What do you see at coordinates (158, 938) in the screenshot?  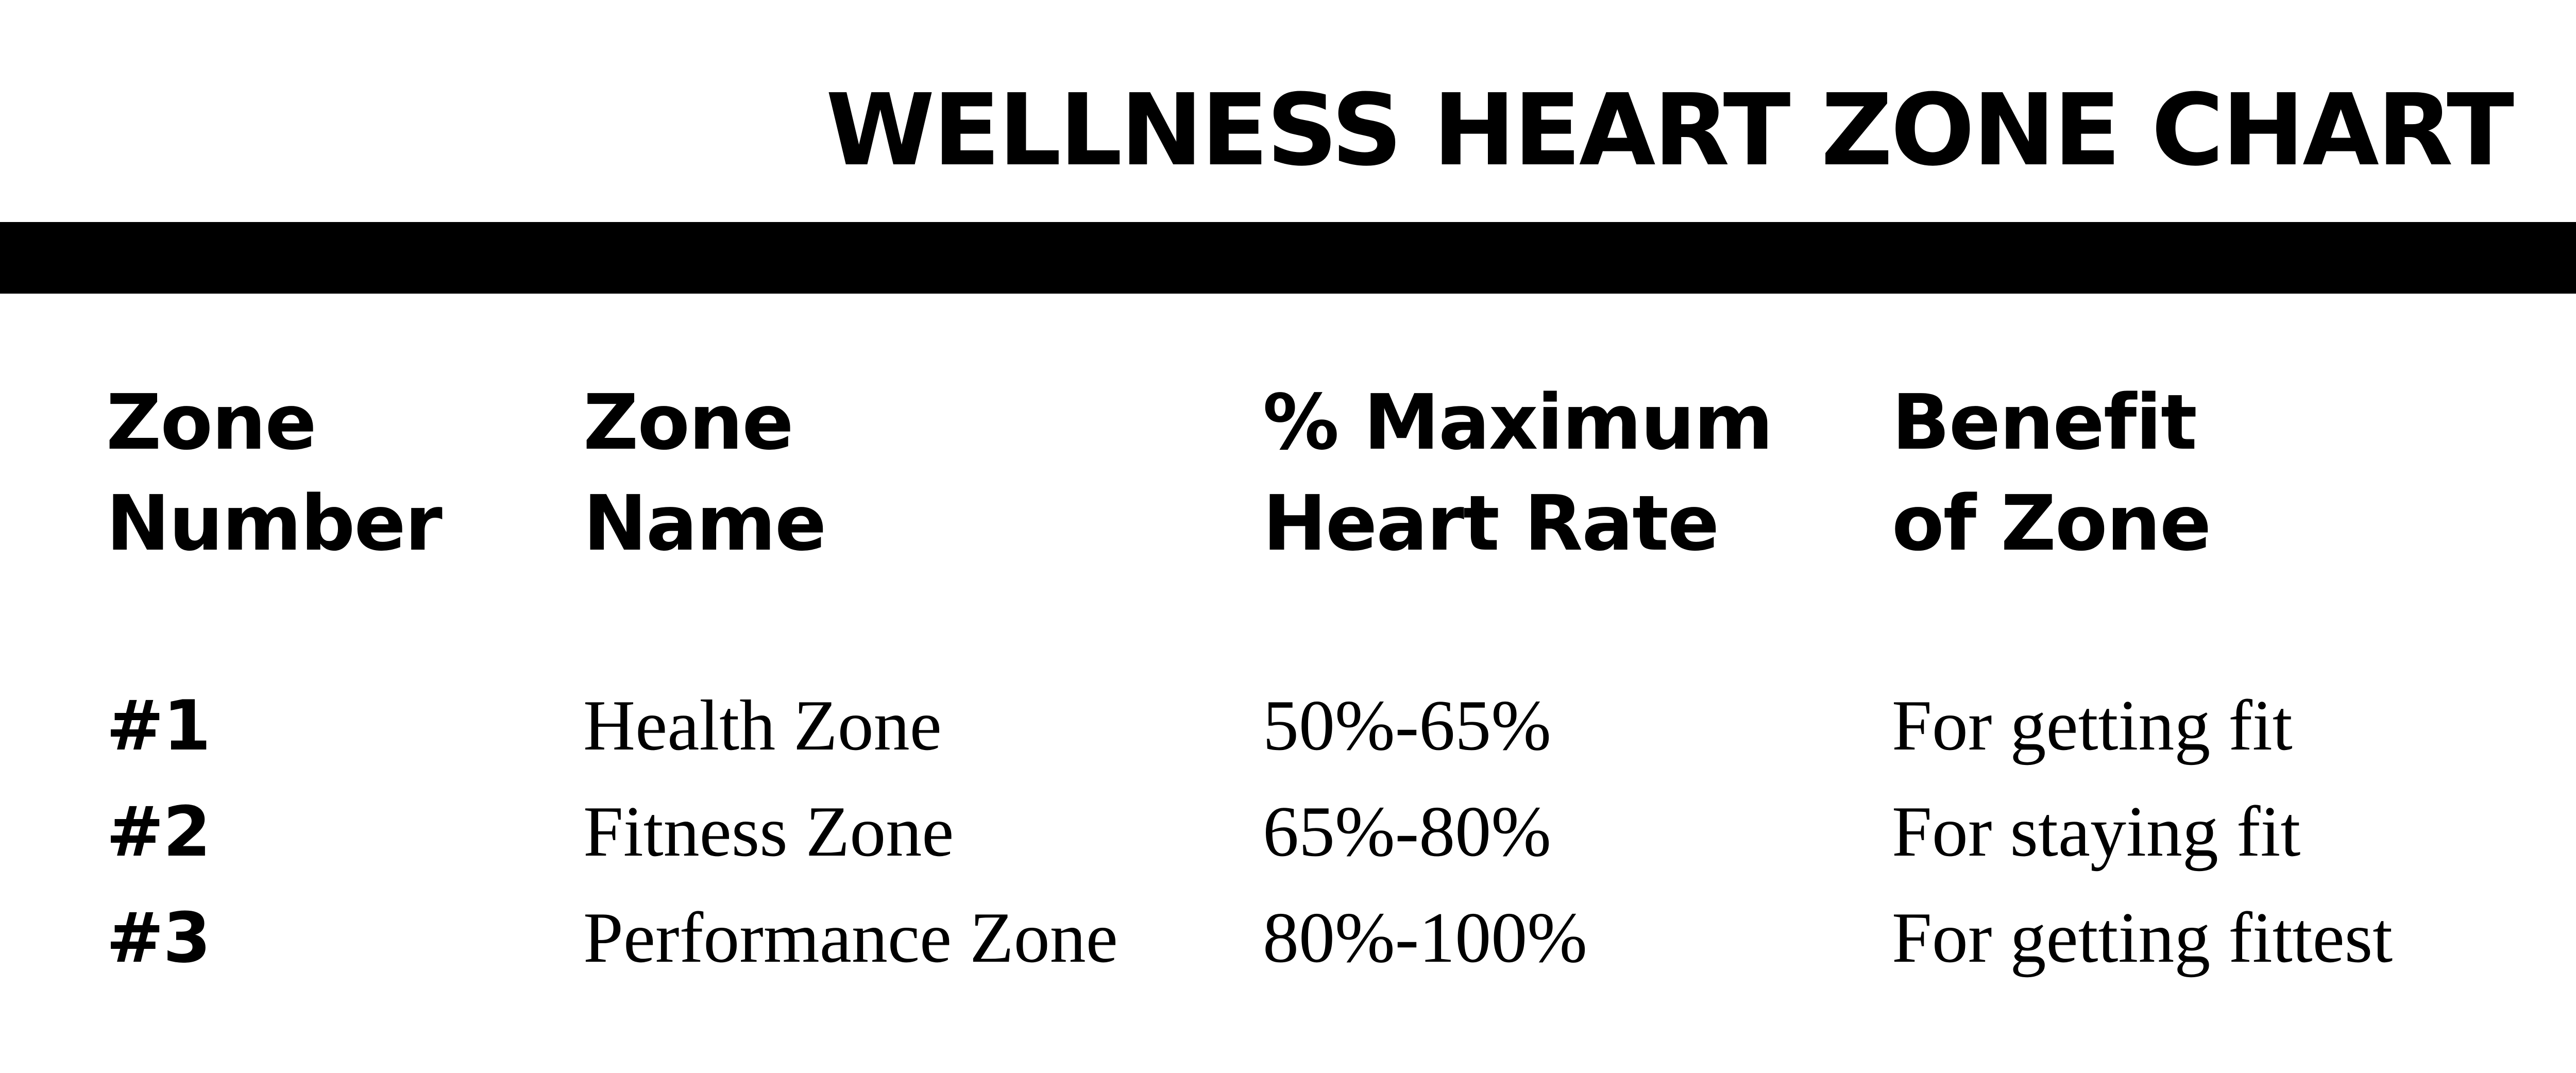 I see `cell-zone-number: #3` at bounding box center [158, 938].